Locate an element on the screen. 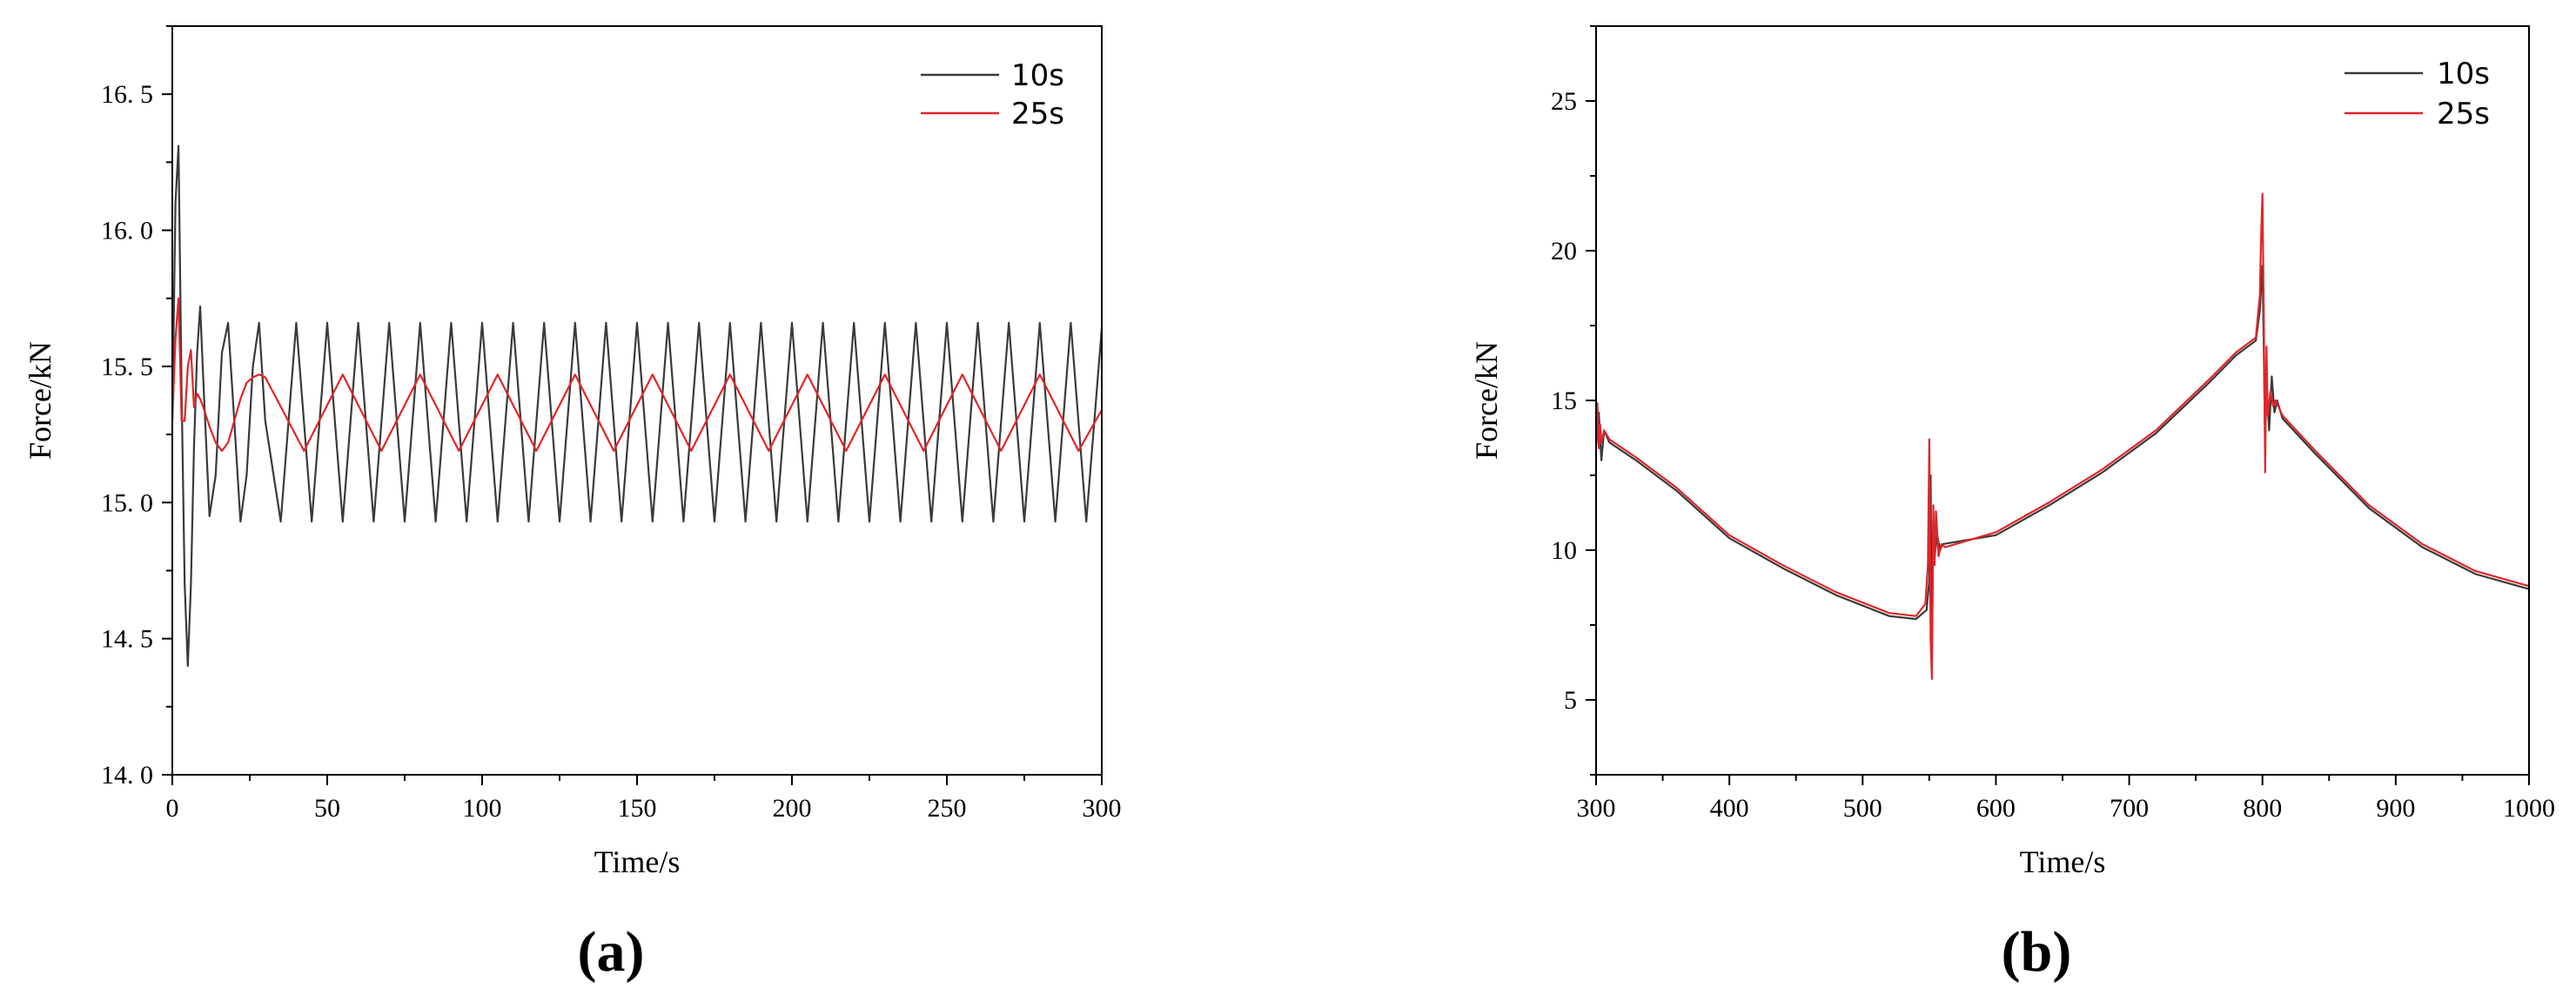 The width and height of the screenshot is (2576, 995). panel-b-x-tick-label: 1000 is located at coordinates (2529, 808).